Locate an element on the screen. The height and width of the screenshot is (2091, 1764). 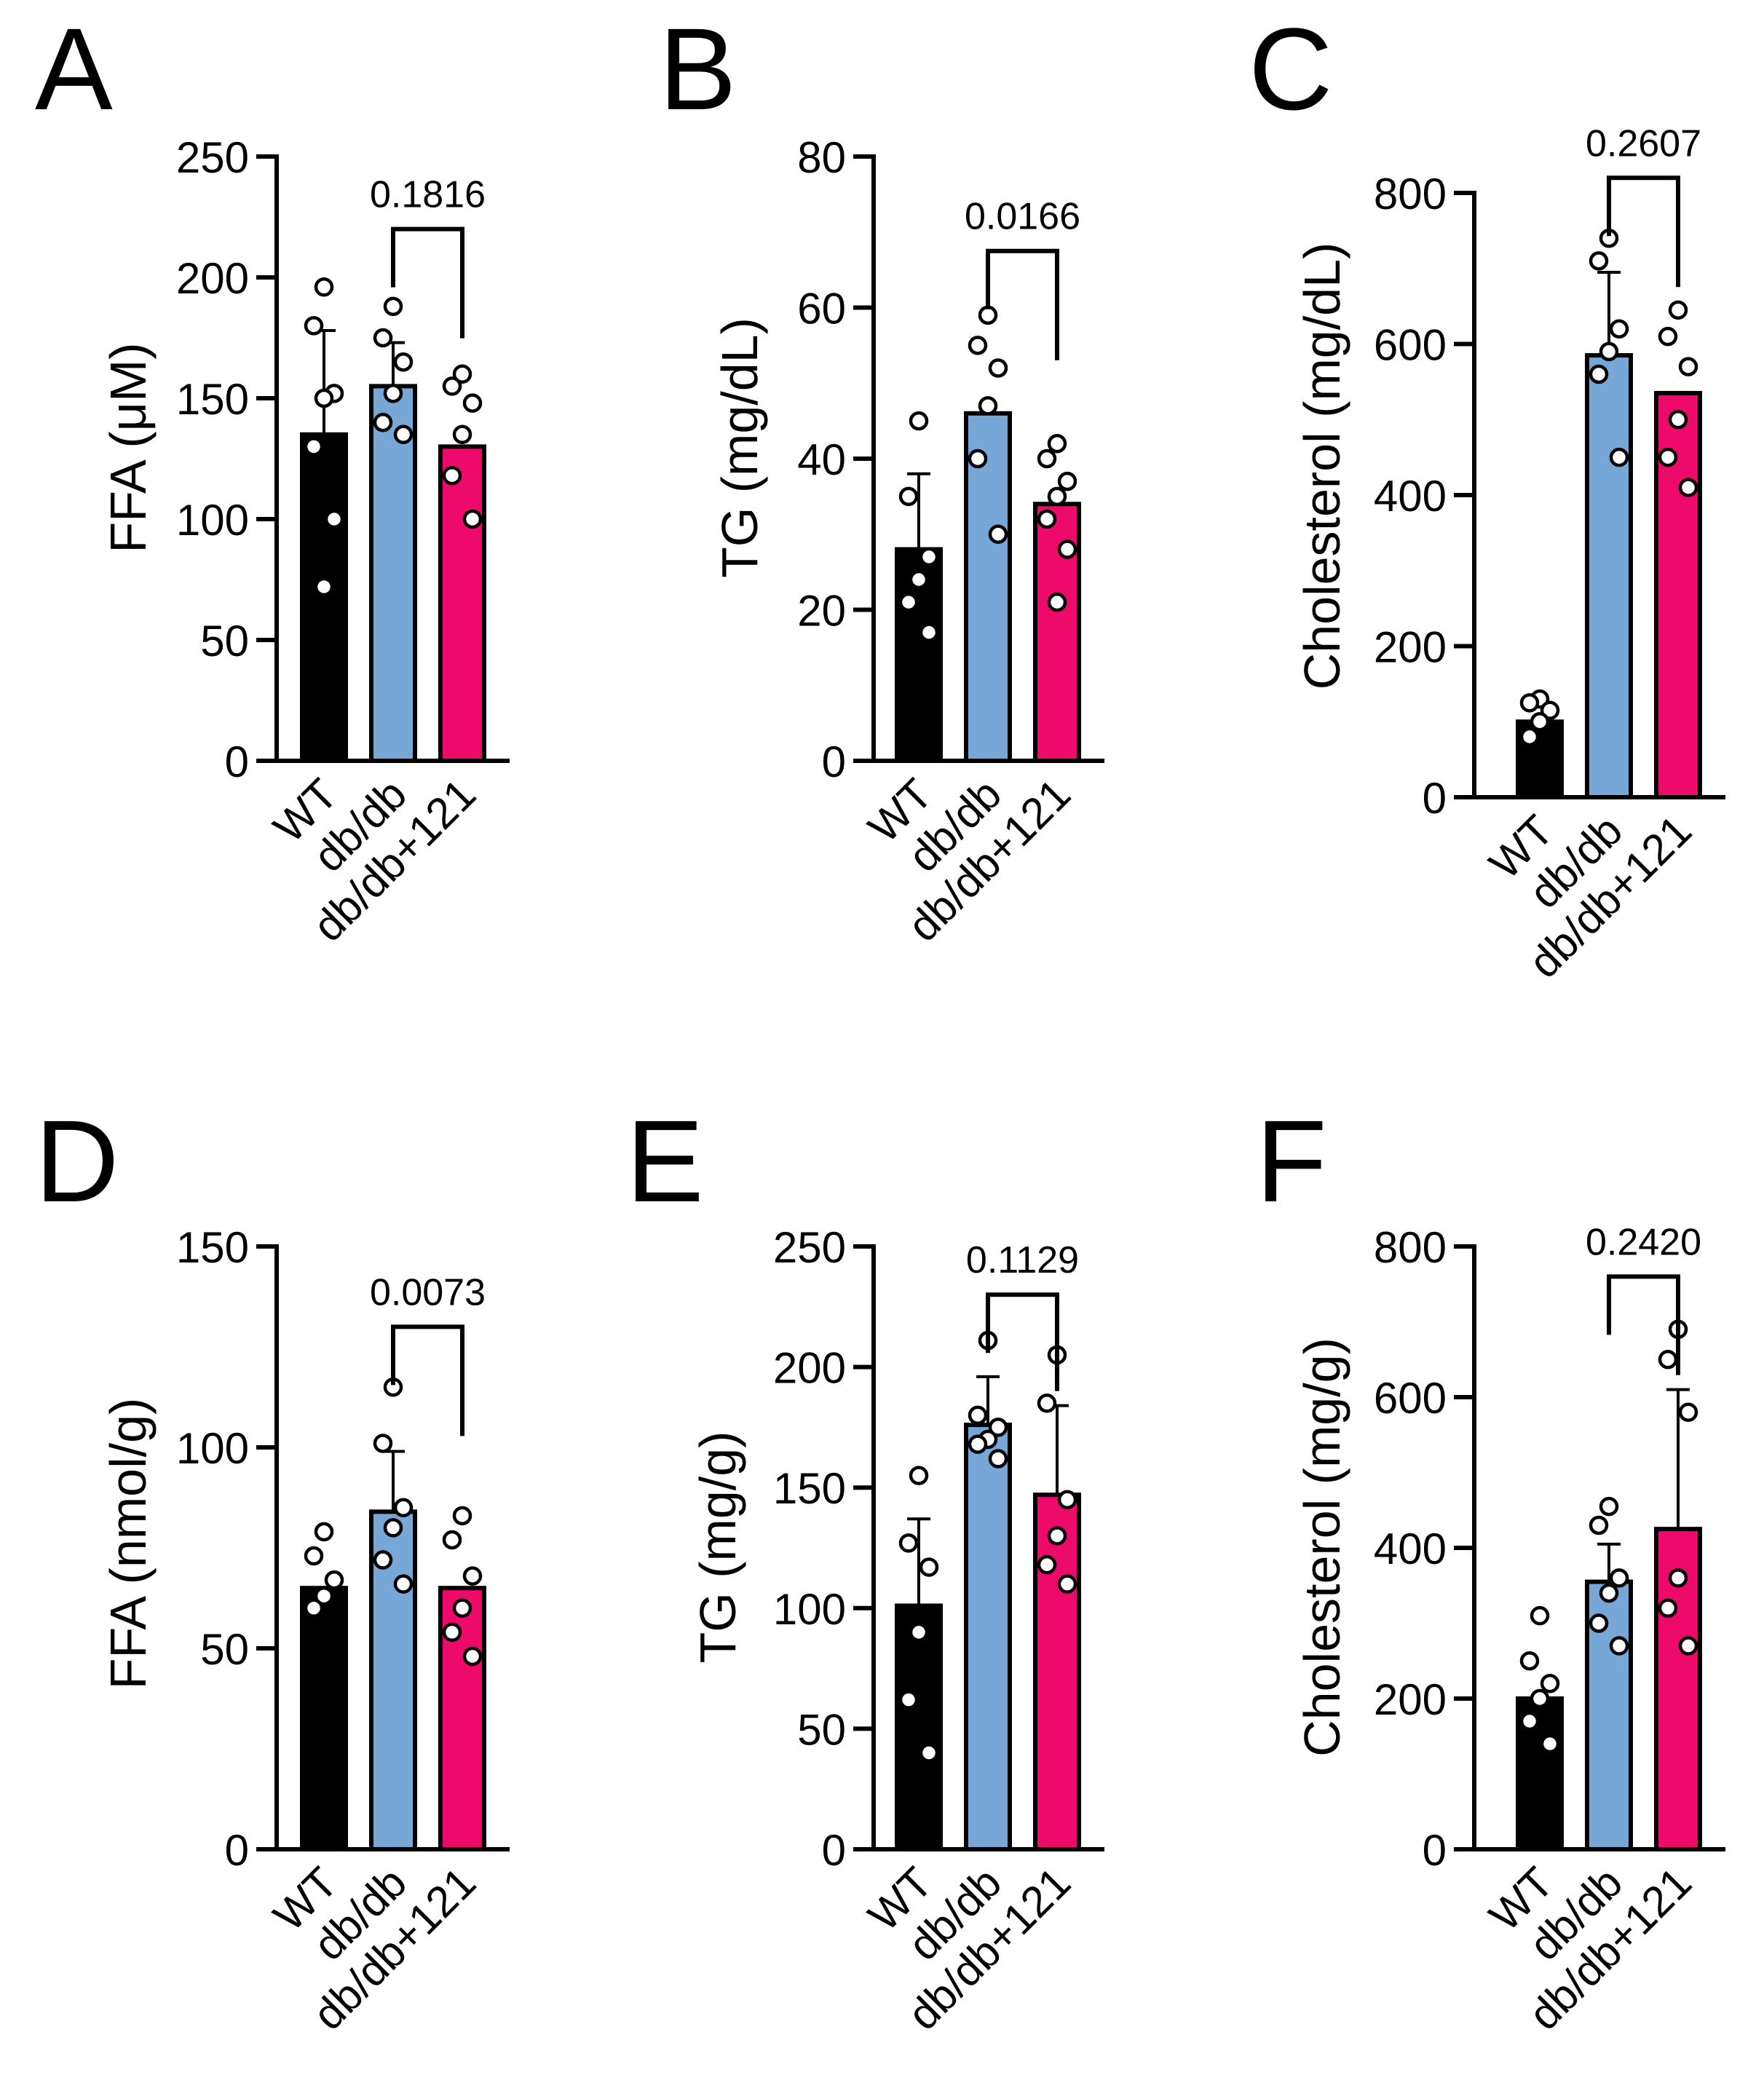
panel-d-ytick-label: 150 is located at coordinates (212, 1247).